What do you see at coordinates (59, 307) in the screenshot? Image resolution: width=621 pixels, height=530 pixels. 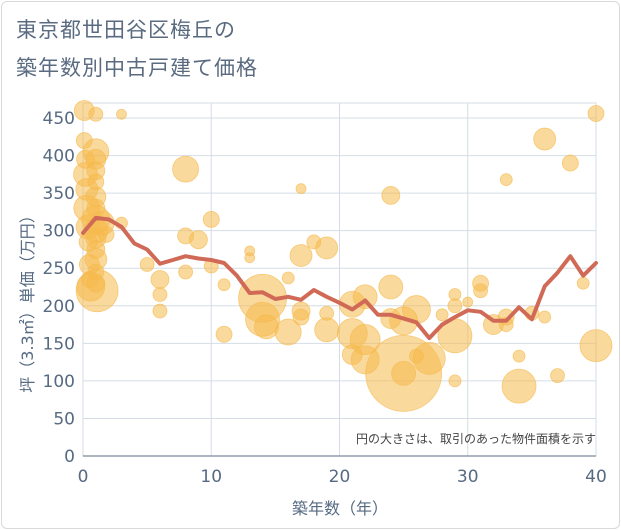 I see `y-tick-label: 200` at bounding box center [59, 307].